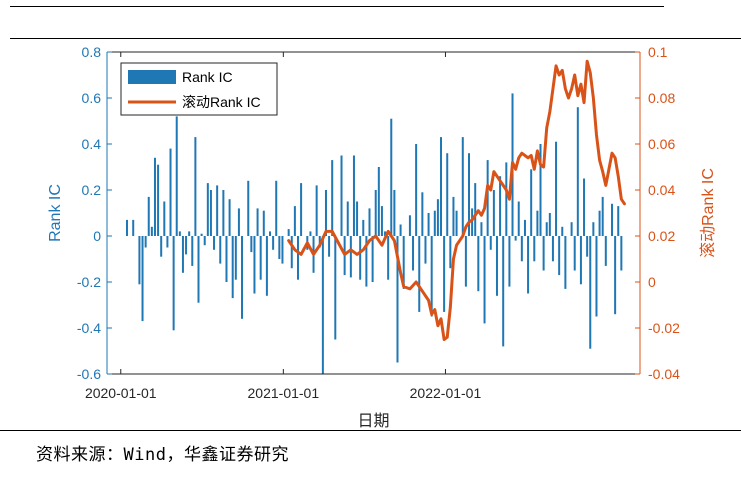  I want to click on legend: Rank IC 滚动Rank IC, so click(199, 89).